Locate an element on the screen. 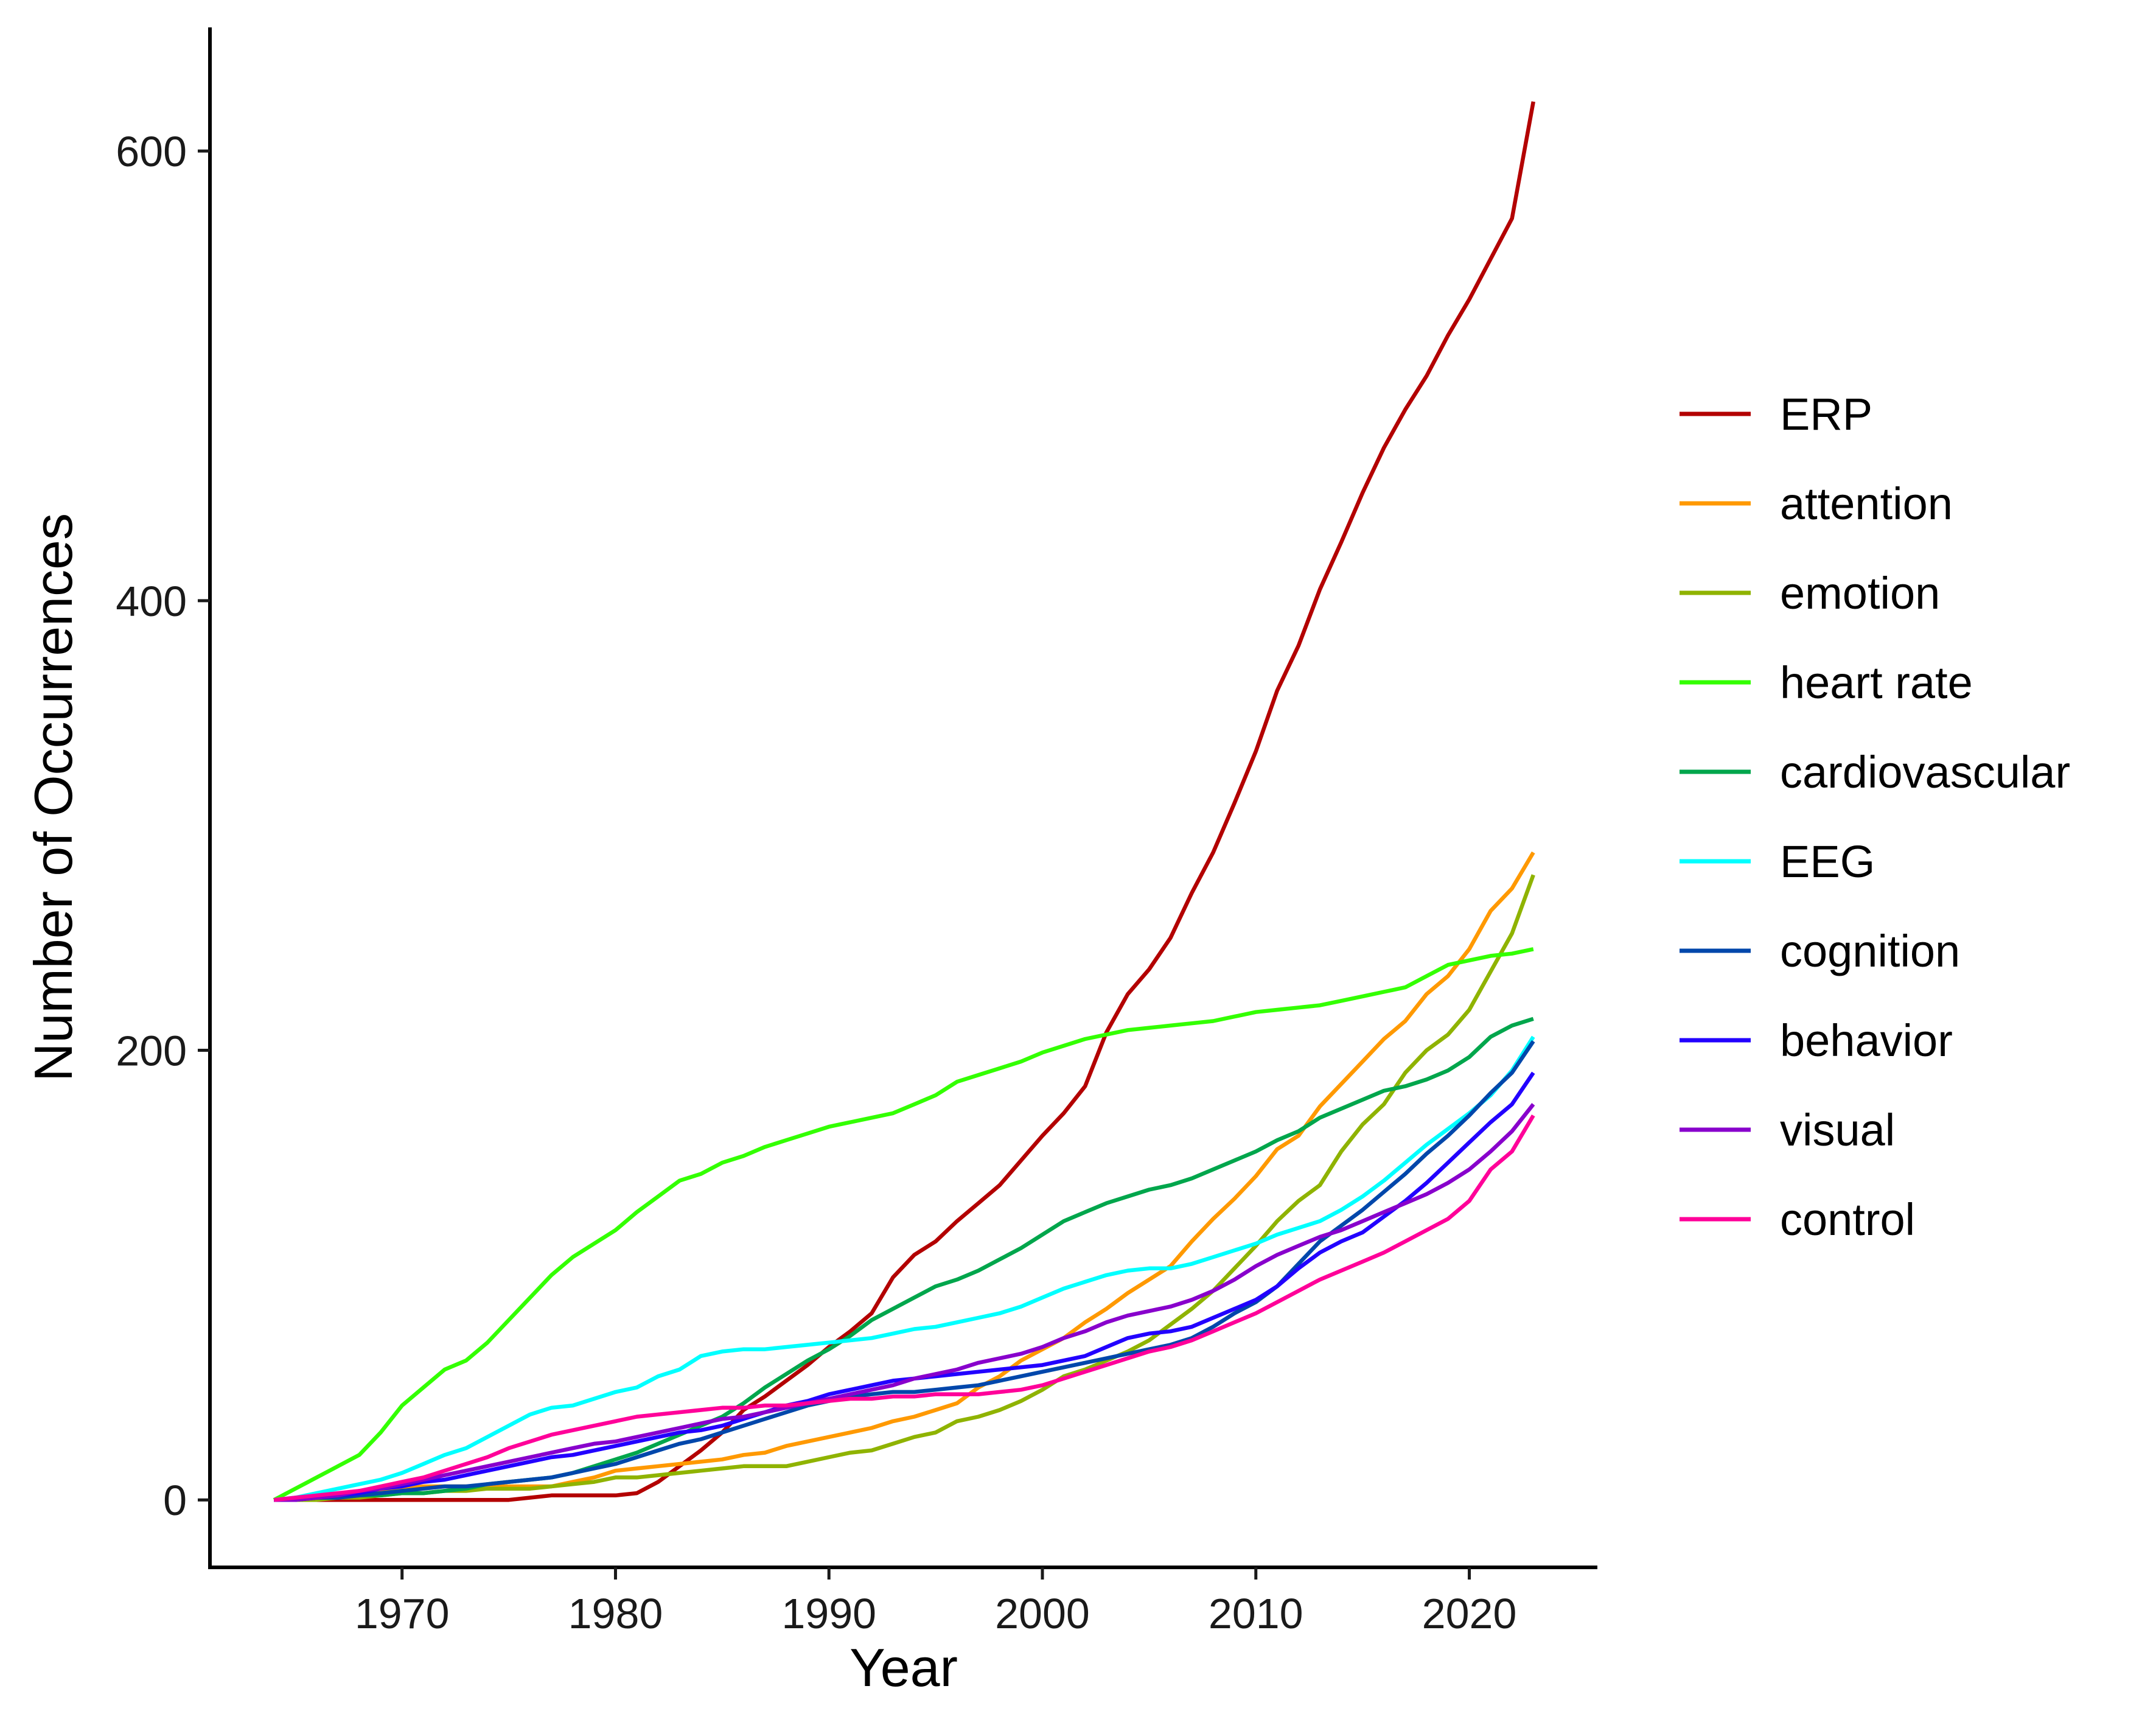 Image resolution: width=2156 pixels, height=1725 pixels. x-axis-ticks: 1970 1980 1990 2000 2010 2020 is located at coordinates (936, 1602).